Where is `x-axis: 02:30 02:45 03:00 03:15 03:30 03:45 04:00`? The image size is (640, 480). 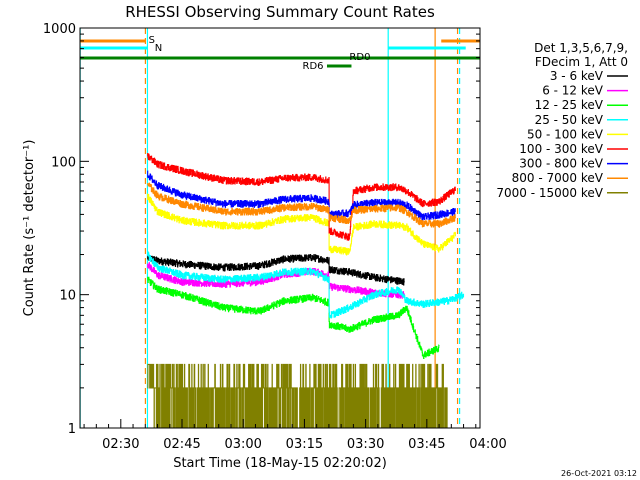
x-axis: 02:30 02:45 03:00 03:15 03:30 03:45 04:00 is located at coordinates (295, 435).